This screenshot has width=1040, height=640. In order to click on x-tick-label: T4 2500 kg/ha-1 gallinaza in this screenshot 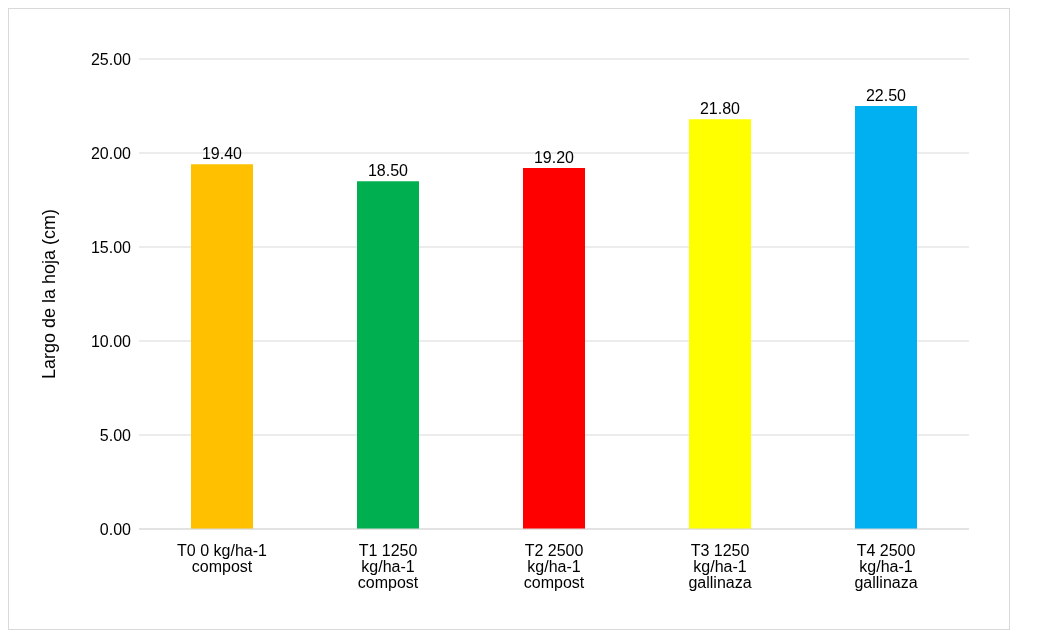, I will do `click(886, 567)`.